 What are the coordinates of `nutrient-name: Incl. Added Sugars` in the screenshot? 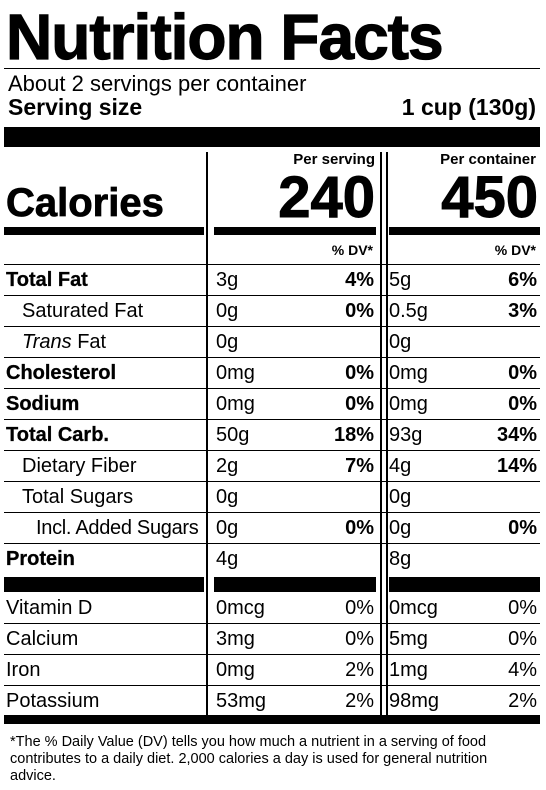 It's located at (117, 528).